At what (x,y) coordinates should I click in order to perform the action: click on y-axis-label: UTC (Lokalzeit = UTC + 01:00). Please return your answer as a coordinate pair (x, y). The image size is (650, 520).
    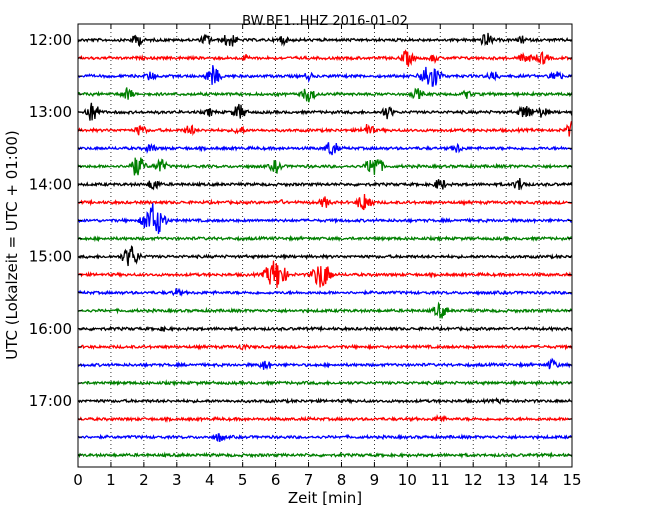
    Looking at the image, I should click on (12, 245).